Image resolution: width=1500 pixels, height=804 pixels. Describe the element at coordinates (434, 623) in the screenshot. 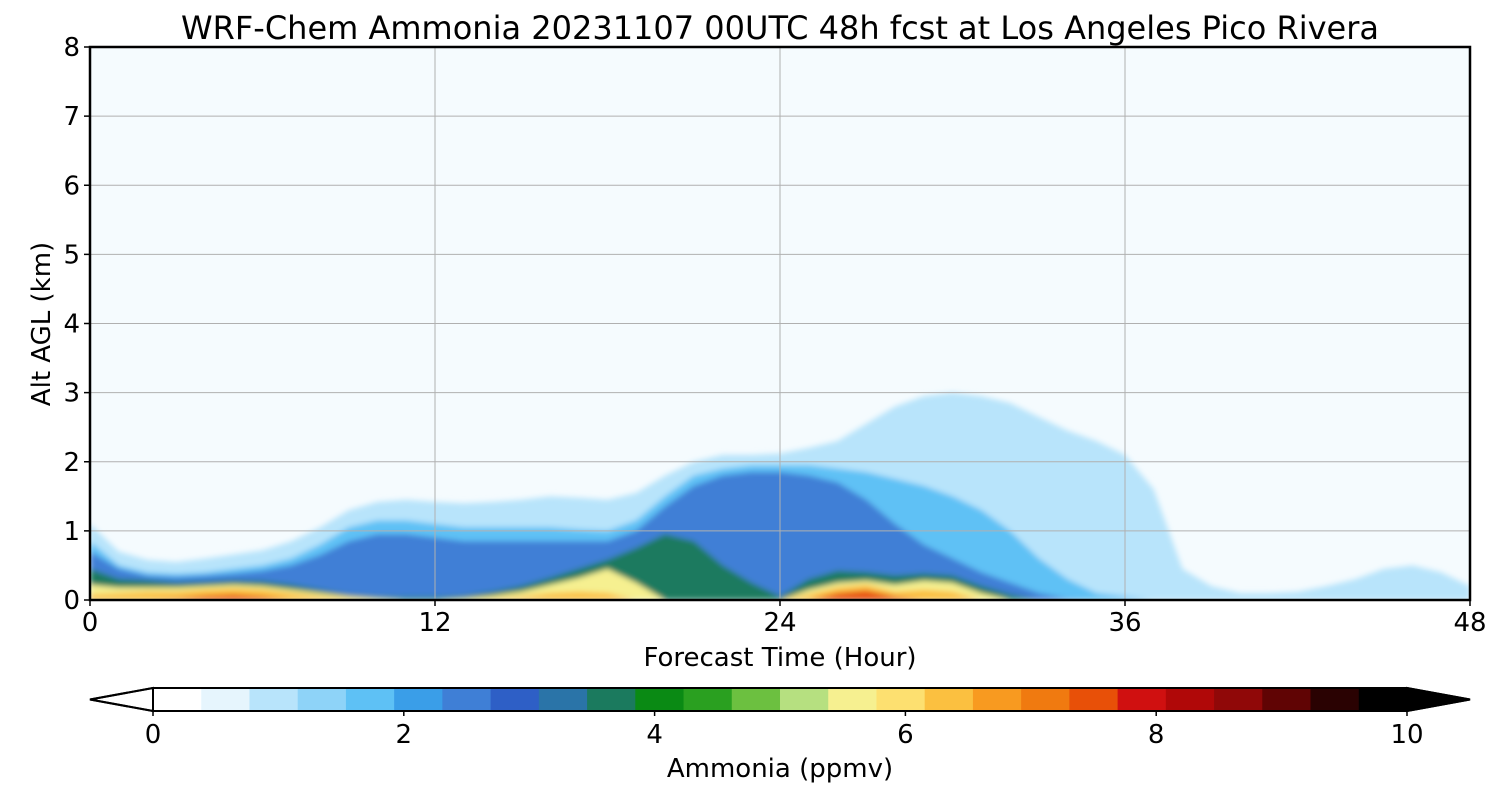

I see `x-tick-label: 12` at that location.